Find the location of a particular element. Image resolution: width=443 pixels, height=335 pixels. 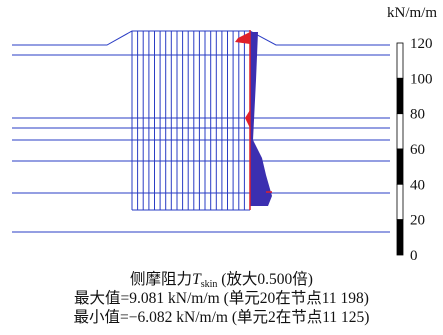

scale-tick-label: 80 is located at coordinates (417, 115).